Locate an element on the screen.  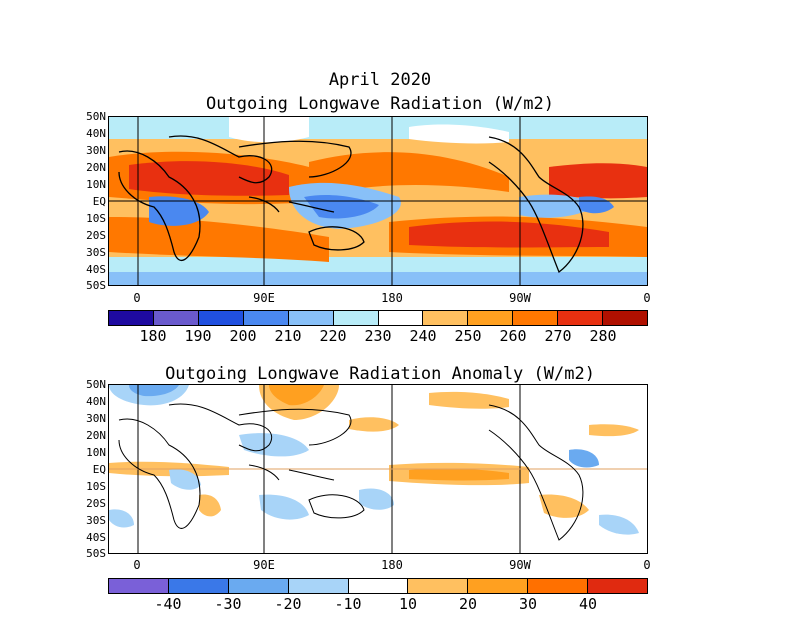
colorbar-label: 270 is located at coordinates (558, 336).